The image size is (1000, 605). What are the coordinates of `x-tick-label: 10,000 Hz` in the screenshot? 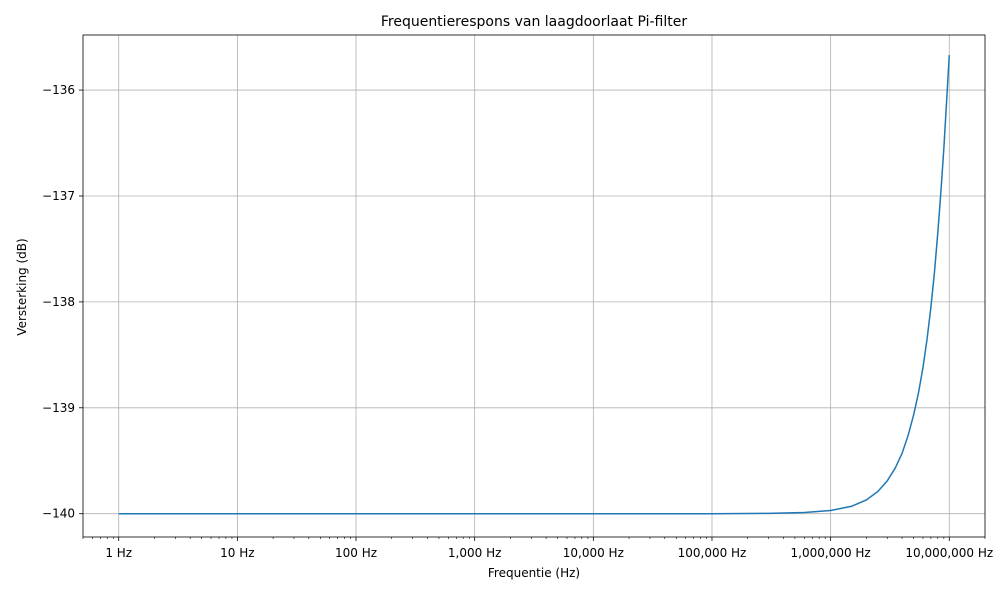 It's located at (593, 553).